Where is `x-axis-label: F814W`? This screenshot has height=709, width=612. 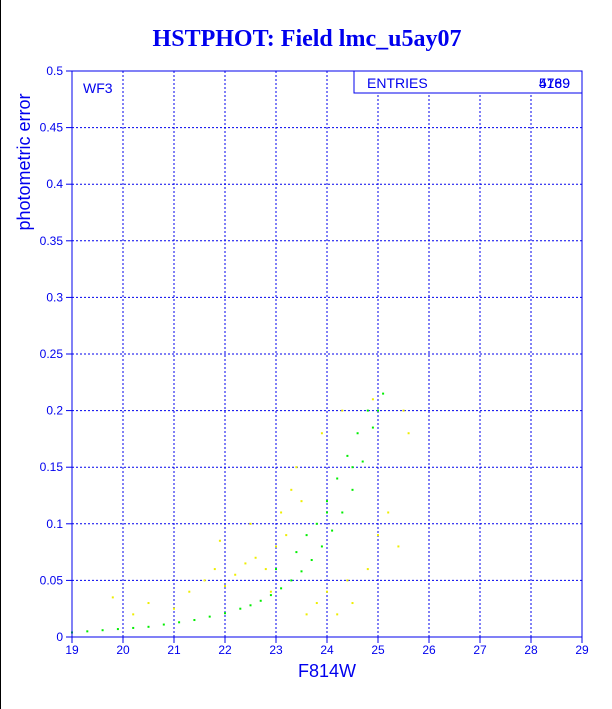
x-axis-label: F814W is located at coordinates (327, 671).